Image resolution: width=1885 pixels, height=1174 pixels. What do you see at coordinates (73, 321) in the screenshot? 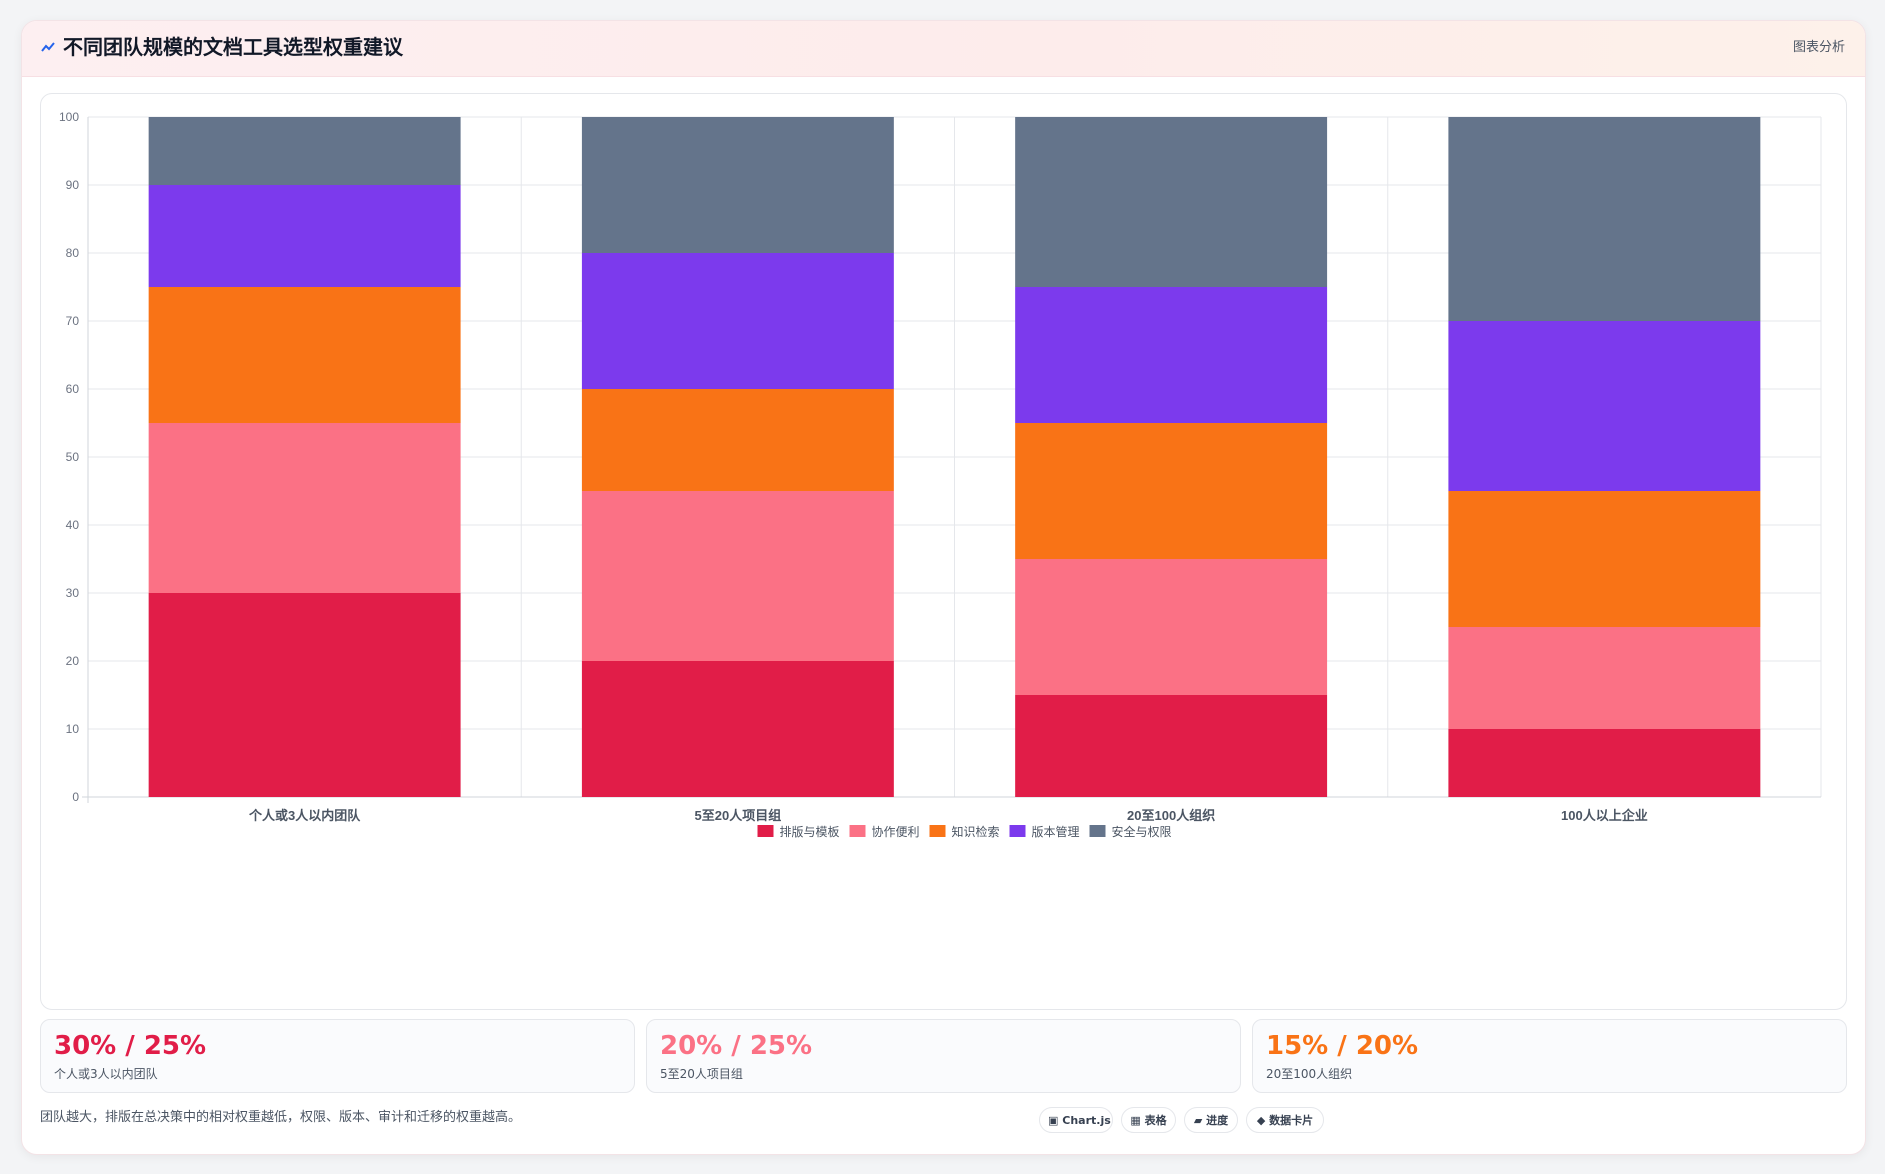
I see `y-tick-label: 70` at bounding box center [73, 321].